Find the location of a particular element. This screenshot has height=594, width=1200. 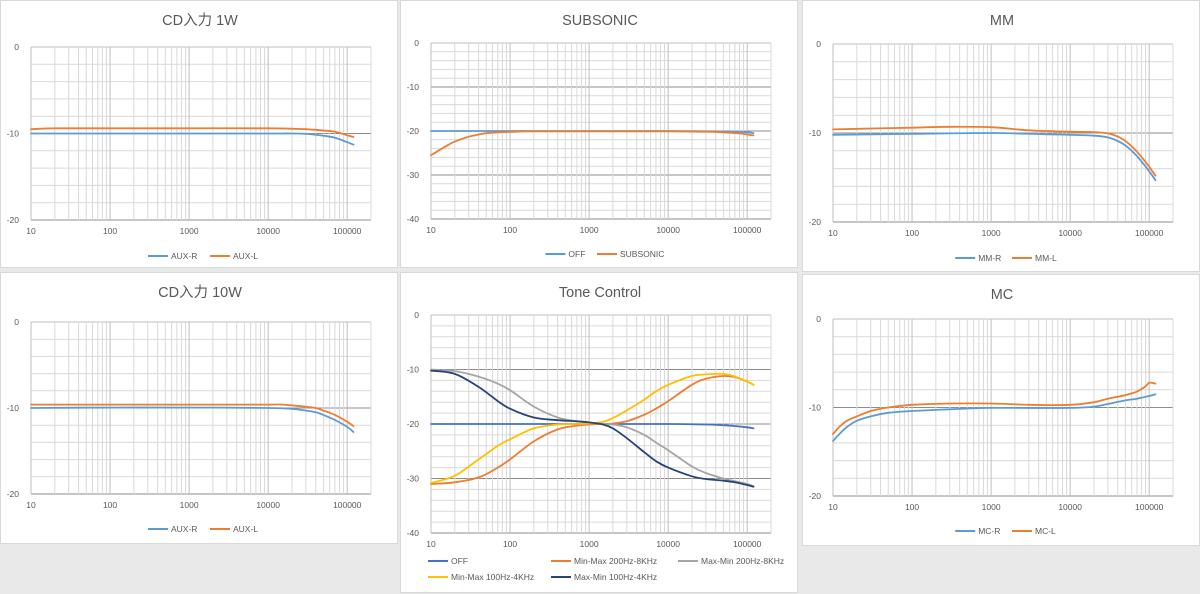

legend: AUX-R AUX-L is located at coordinates (203, 256).